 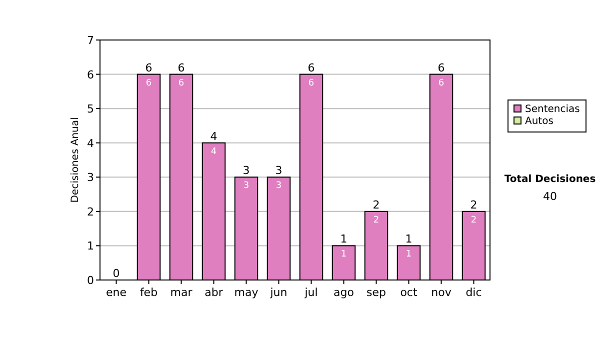 I want to click on y-tick-label: 7, so click(x=90, y=40).